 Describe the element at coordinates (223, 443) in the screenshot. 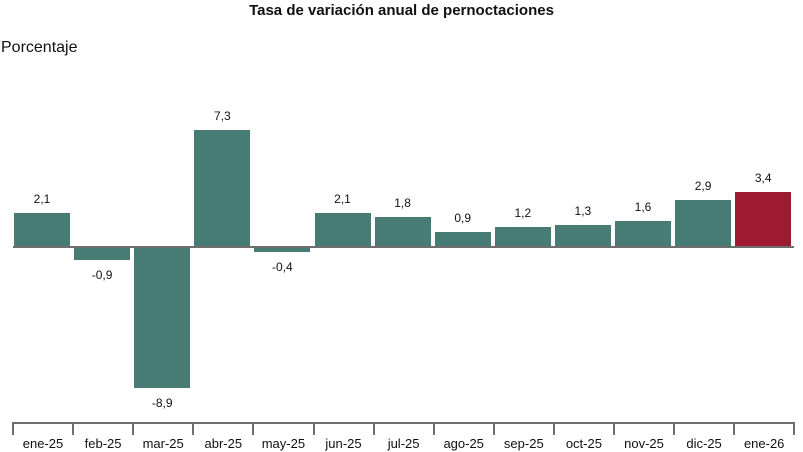

I see `x-tick-label: abr-25` at that location.